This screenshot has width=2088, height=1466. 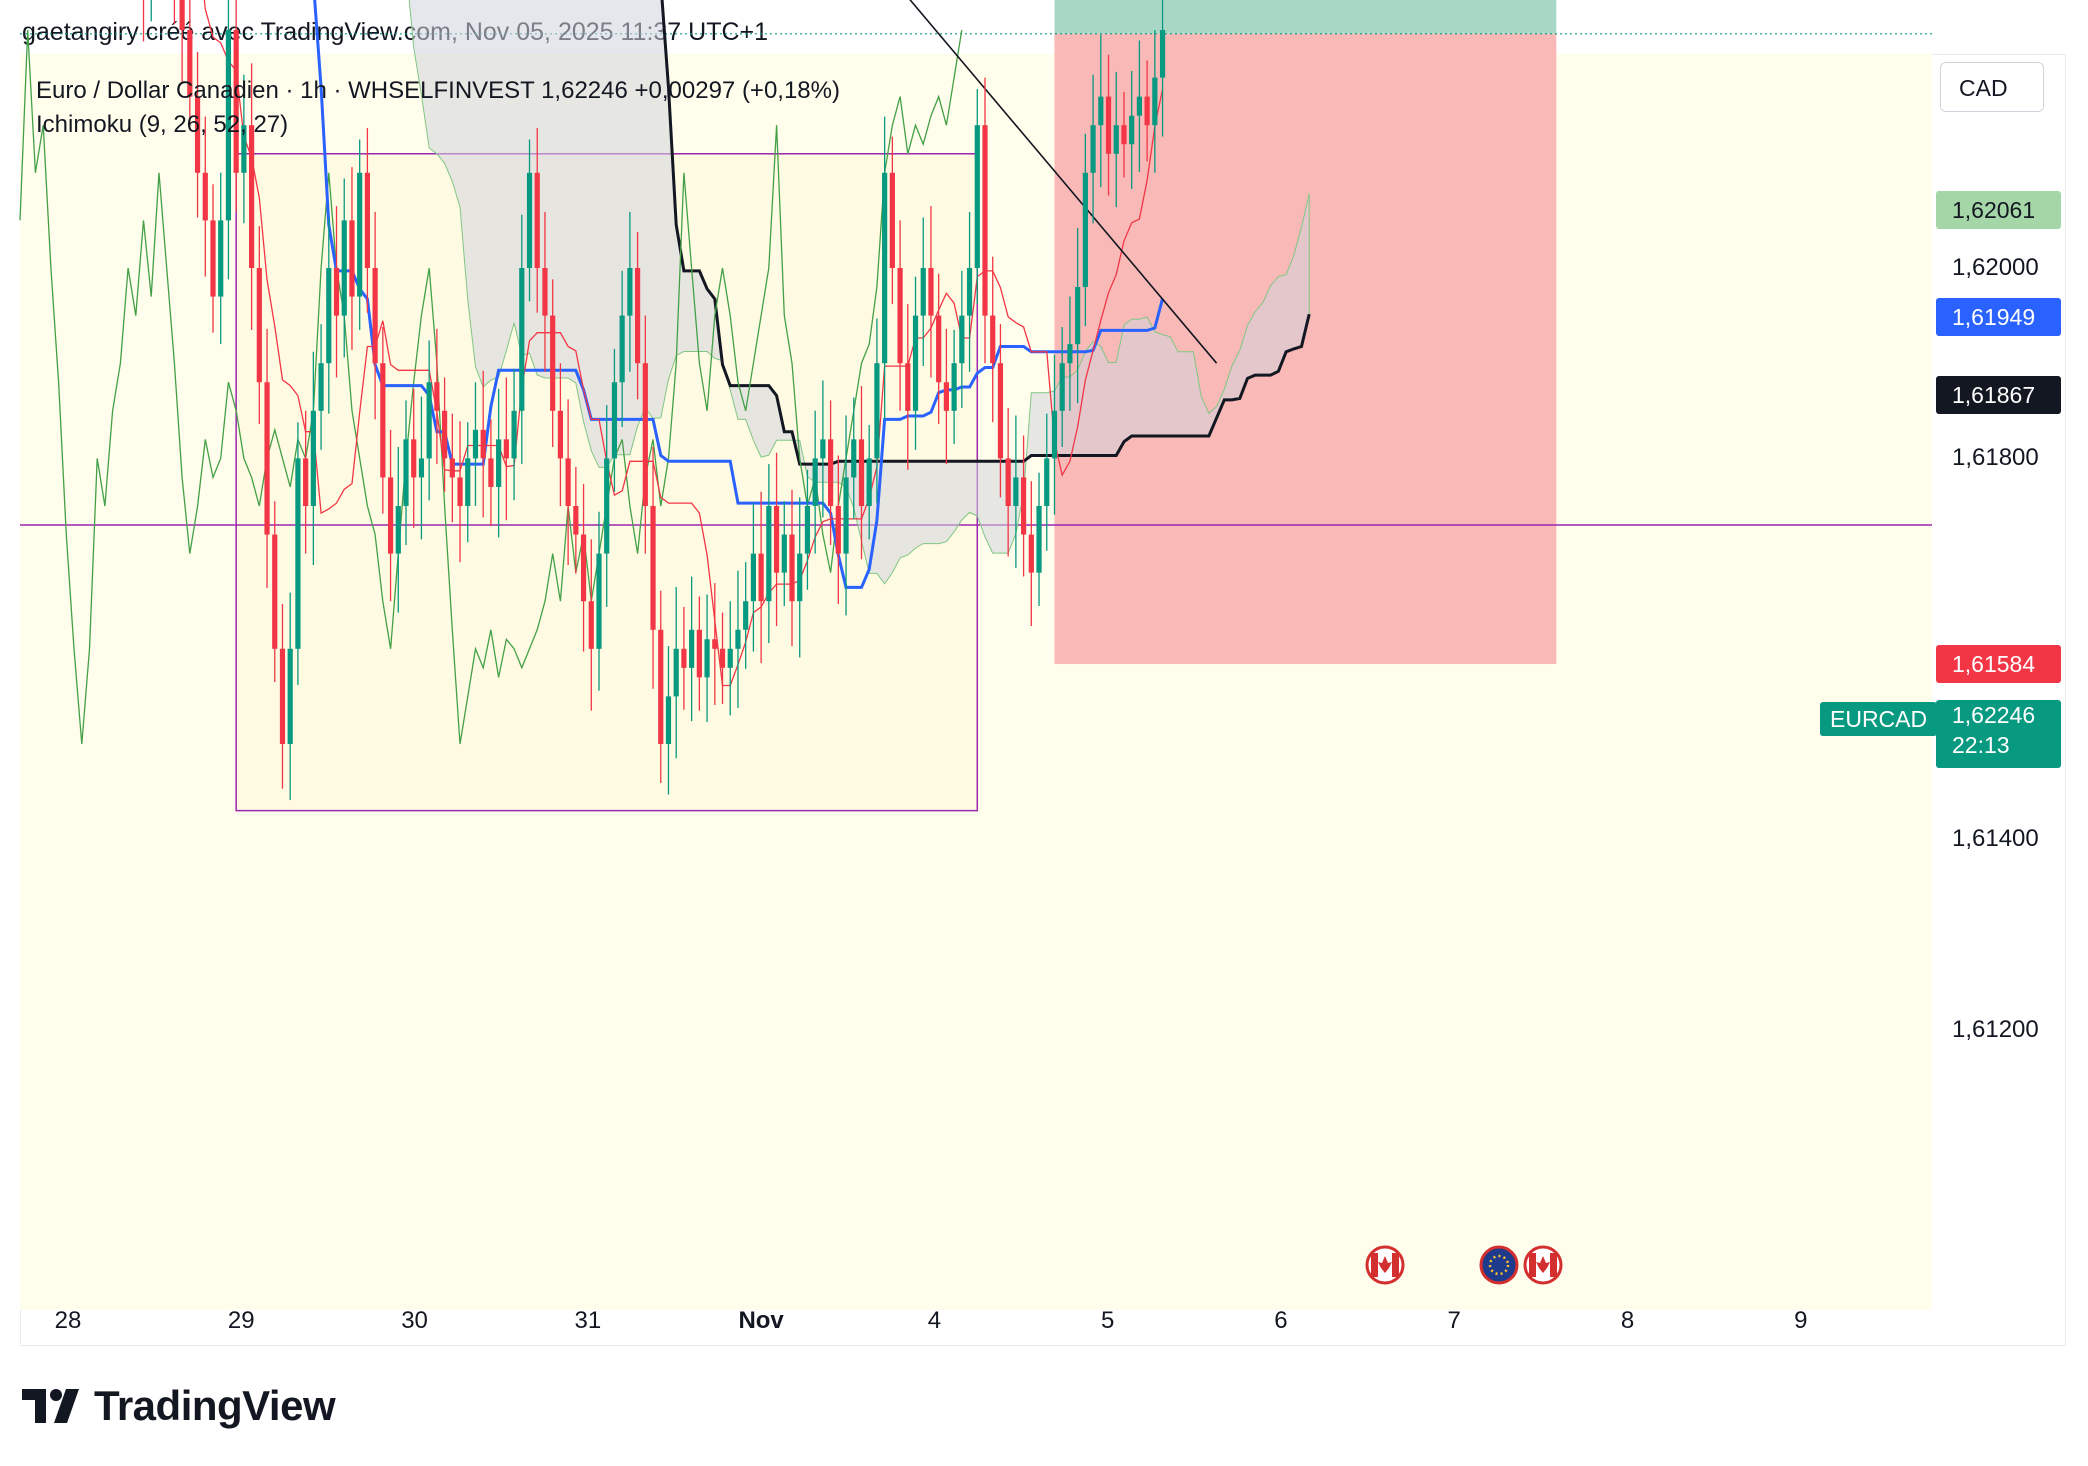 I want to click on price-tick-label: 1,61200, so click(x=1995, y=1029).